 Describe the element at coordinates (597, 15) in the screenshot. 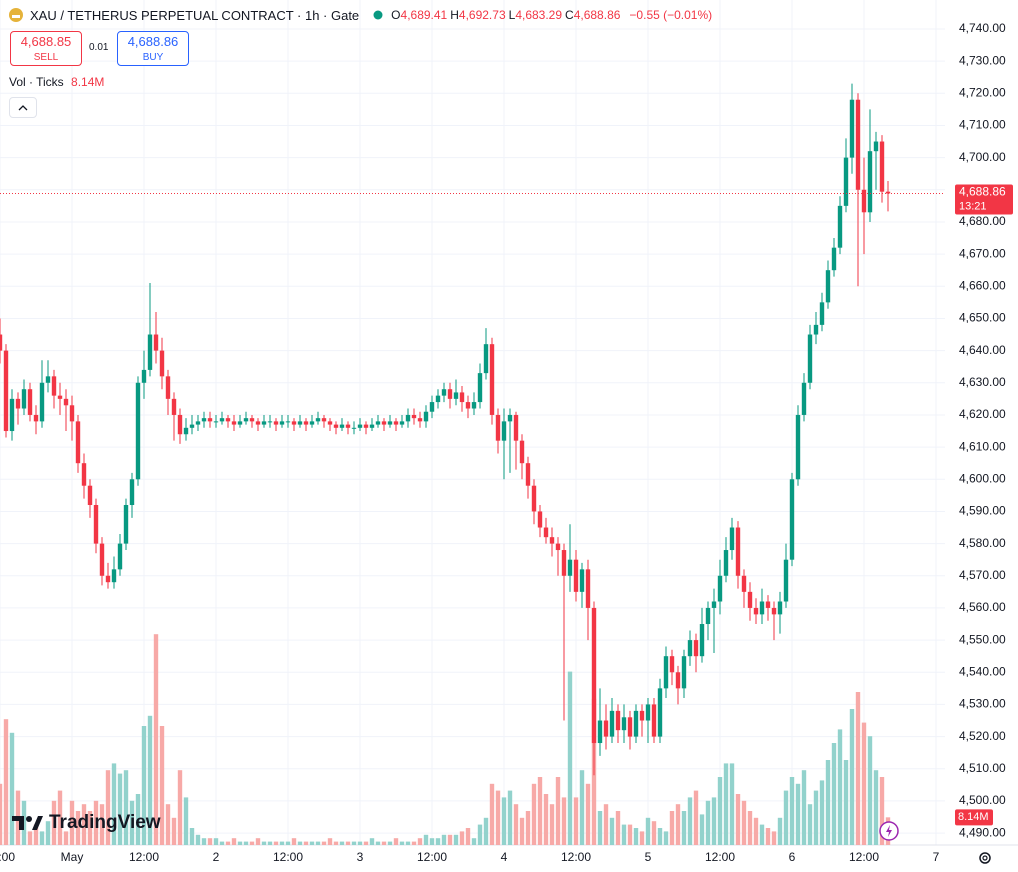

I see `ohlc-value: 4,688.86` at that location.